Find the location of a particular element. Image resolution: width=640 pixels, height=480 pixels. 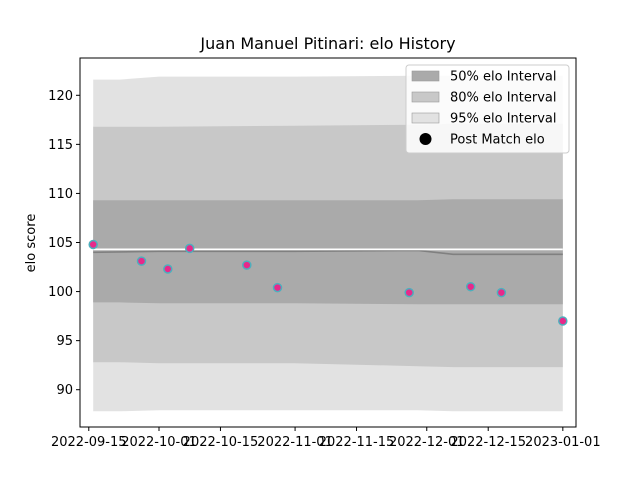

y-axis-ticks: 90 95 100 105 110 115 120 is located at coordinates (64, 243).